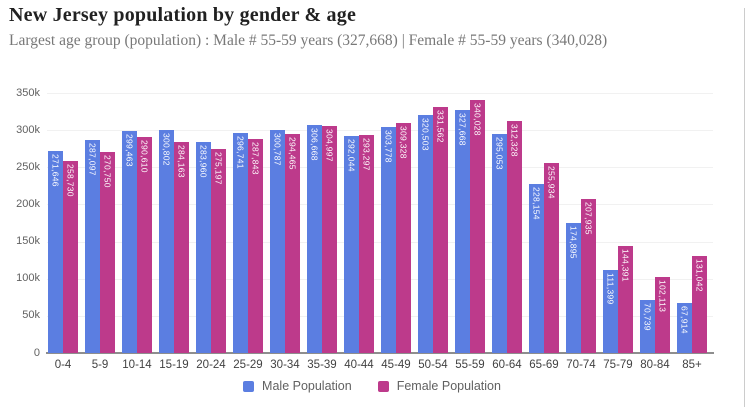  What do you see at coordinates (581, 365) in the screenshot?
I see `x-axis-label: 70-74` at bounding box center [581, 365].